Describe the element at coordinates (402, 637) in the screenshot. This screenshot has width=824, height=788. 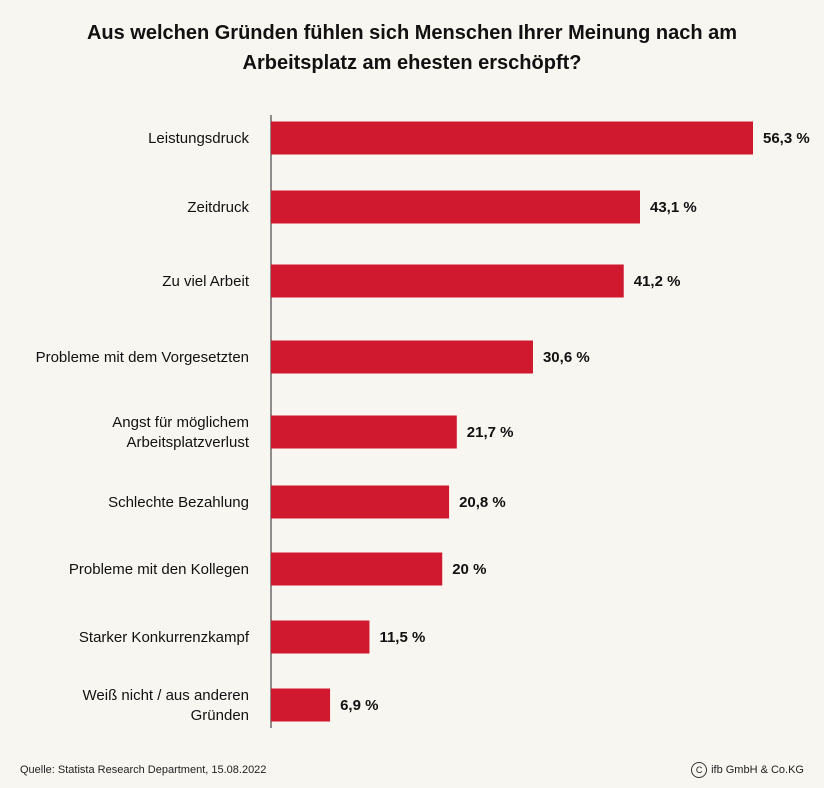
I see `value-label: 11,5 %` at that location.